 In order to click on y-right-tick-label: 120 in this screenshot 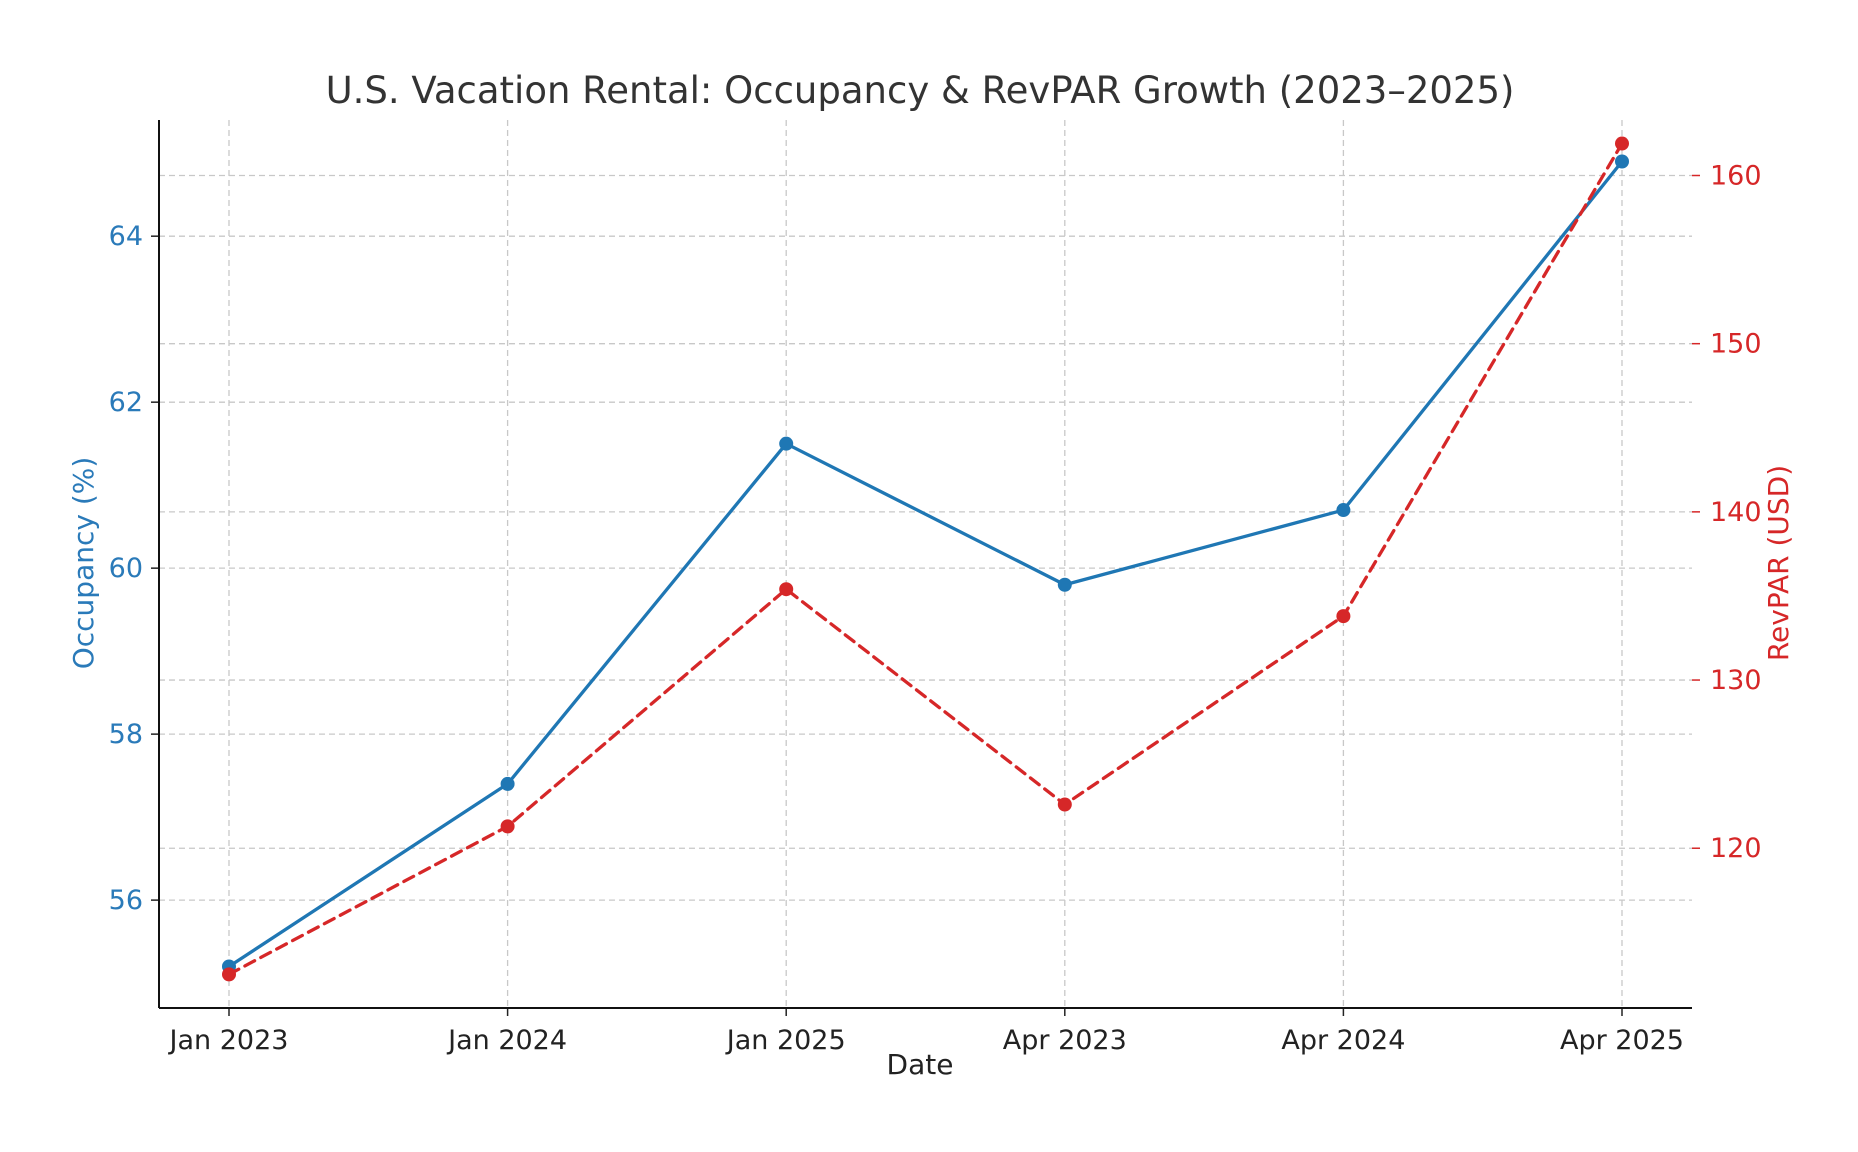, I will do `click(1736, 848)`.